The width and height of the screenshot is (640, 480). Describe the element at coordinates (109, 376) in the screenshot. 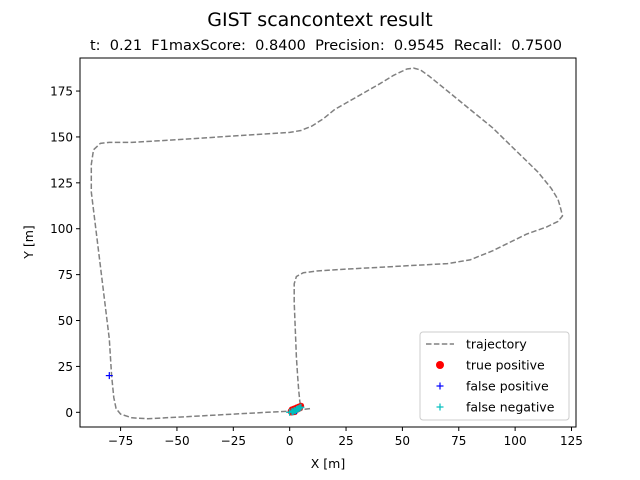

I see `false-positive-point` at that location.